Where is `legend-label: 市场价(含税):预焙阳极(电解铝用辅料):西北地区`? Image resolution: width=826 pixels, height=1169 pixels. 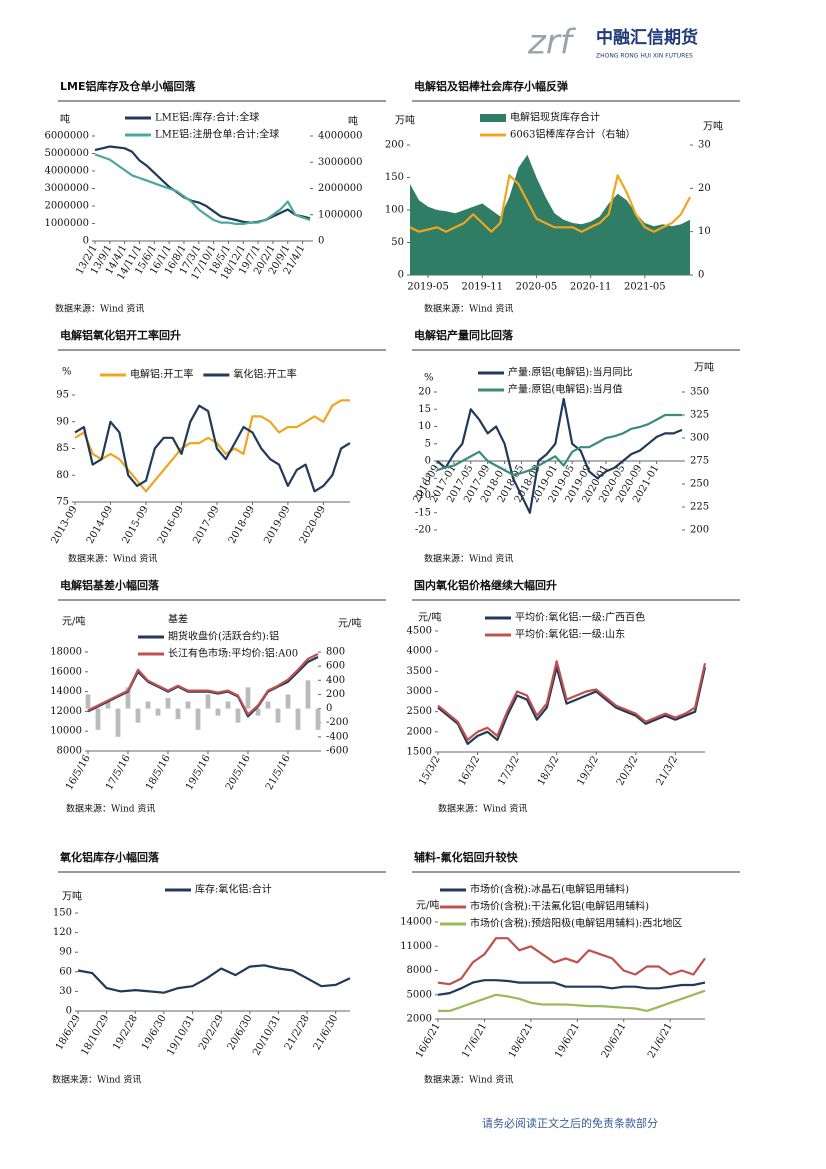 legend-label: 市场价(含税):预焙阳极(电解铝用辅料):西北地区 is located at coordinates (576, 923).